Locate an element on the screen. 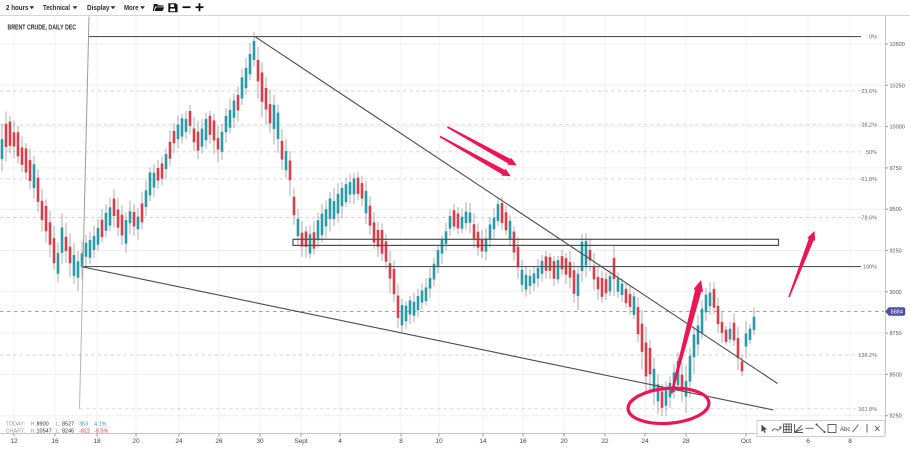 The height and width of the screenshot is (450, 910). svg-text: 8884 is located at coordinates (897, 313).